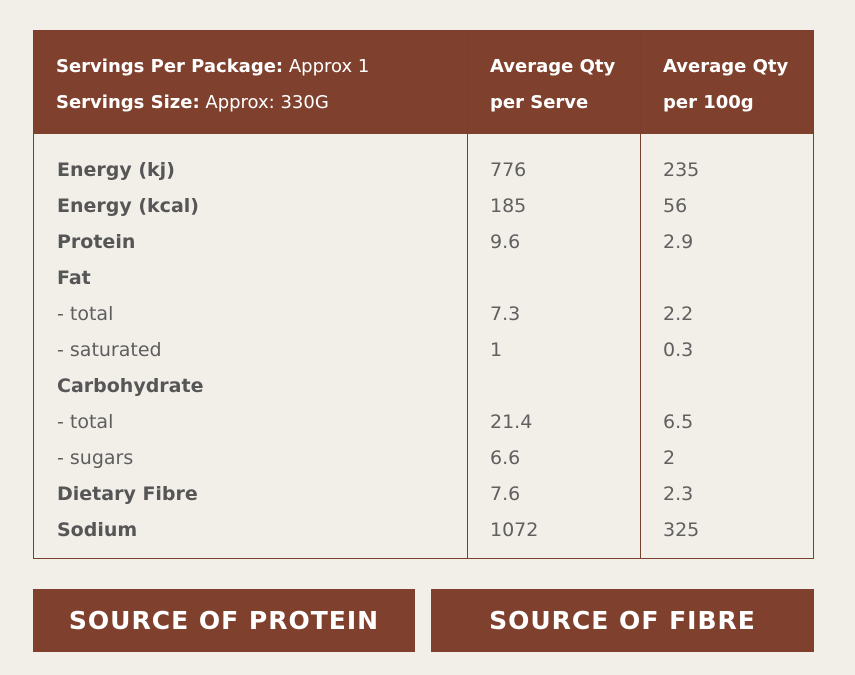  I want to click on per-serve-value: 7.6, so click(505, 494).